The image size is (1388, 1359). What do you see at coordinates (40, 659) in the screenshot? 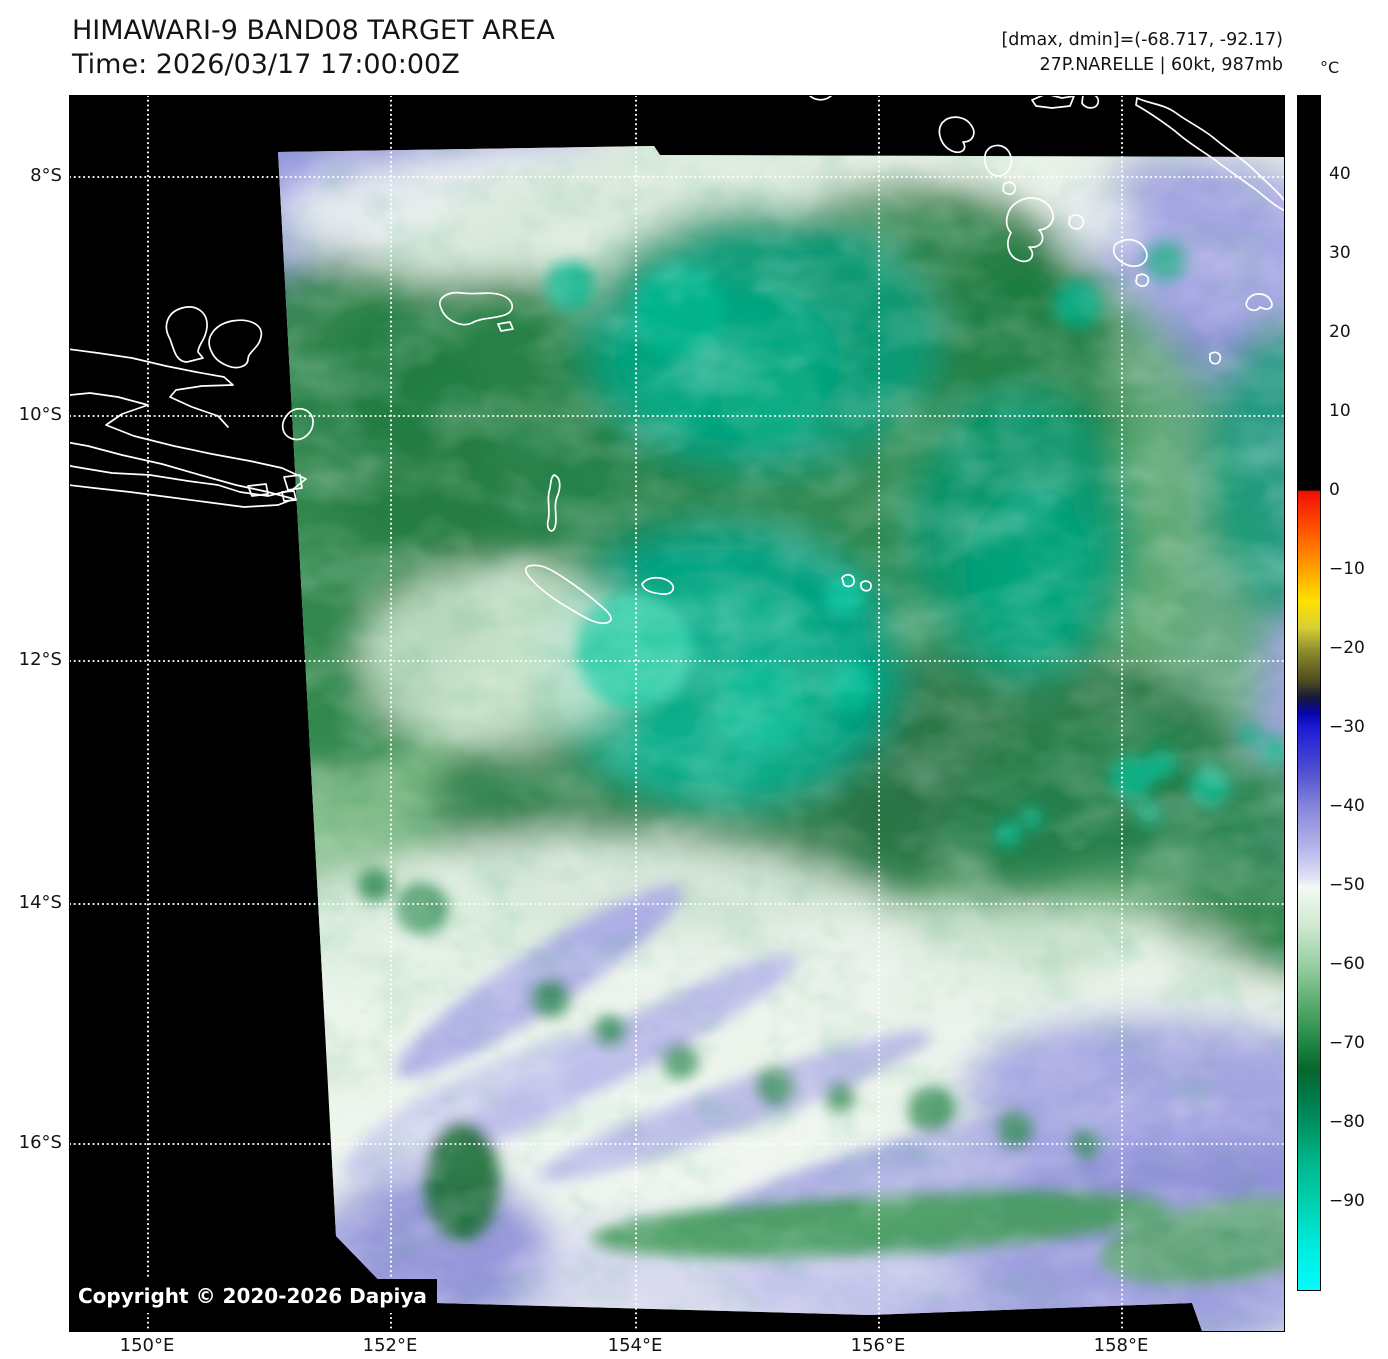
I see `y-tick-label: 12°S` at bounding box center [40, 659].